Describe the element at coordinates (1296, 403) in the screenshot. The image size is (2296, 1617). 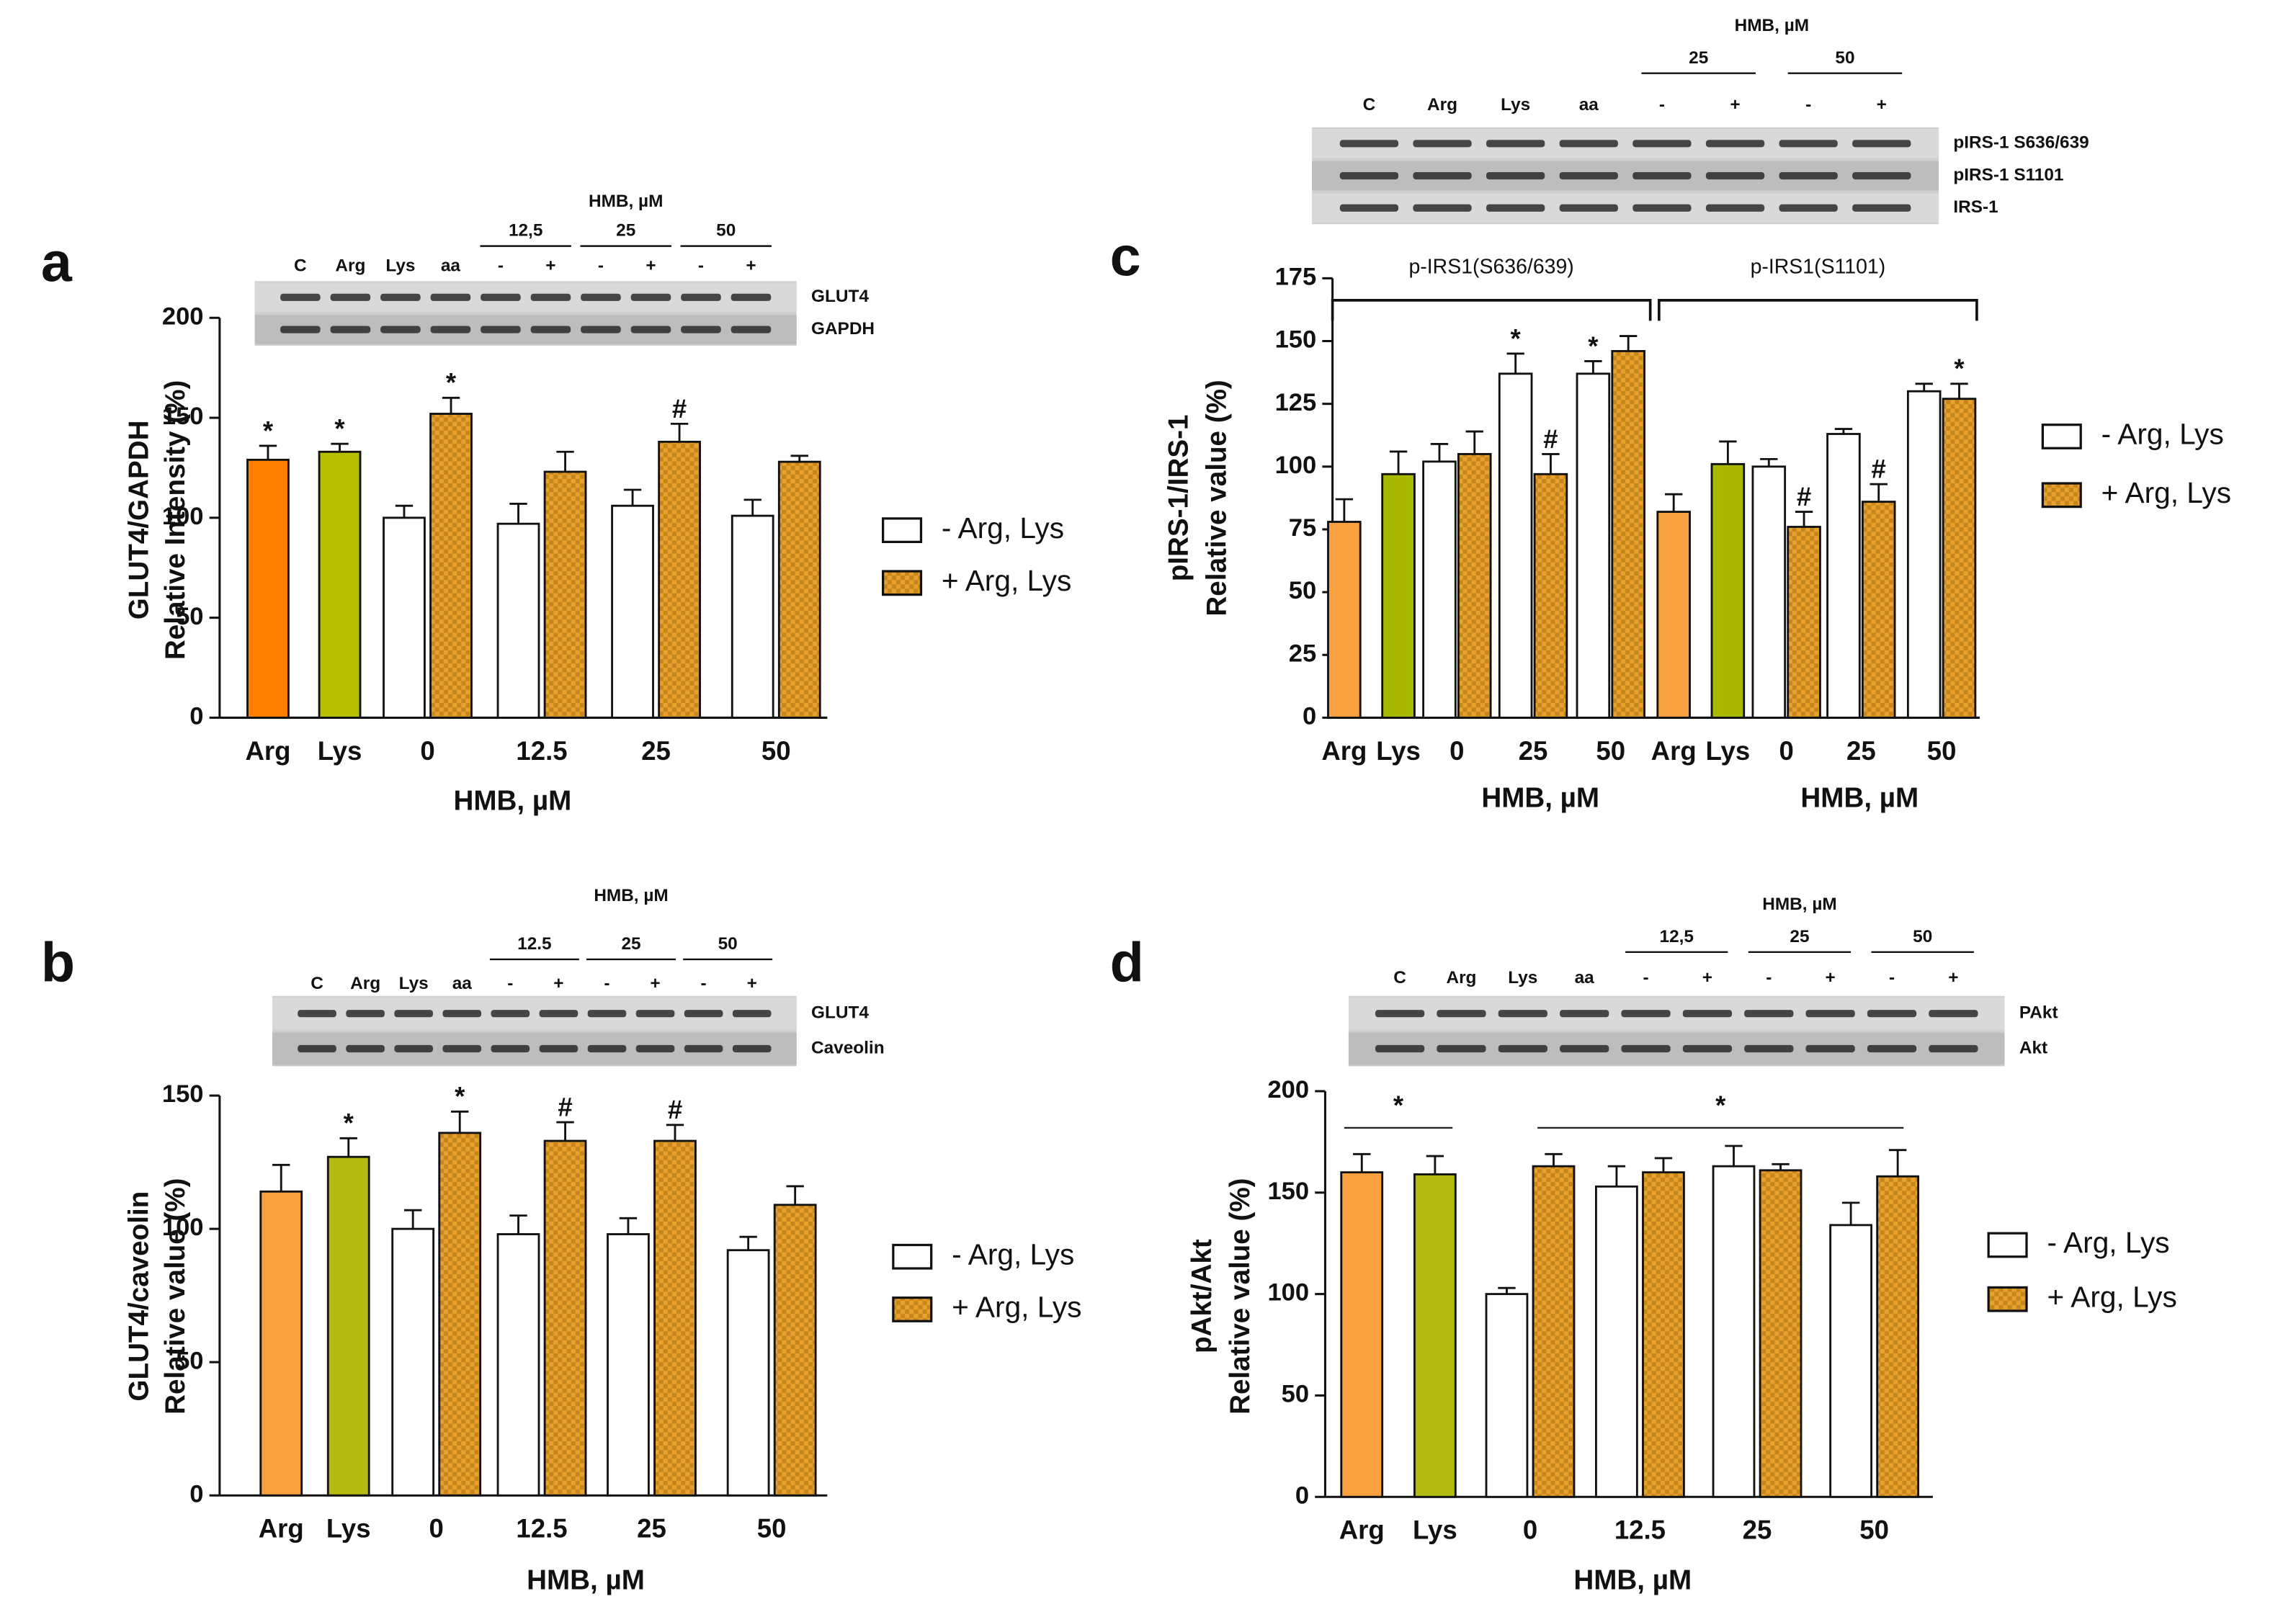
I see `y-tick-label: 125` at that location.